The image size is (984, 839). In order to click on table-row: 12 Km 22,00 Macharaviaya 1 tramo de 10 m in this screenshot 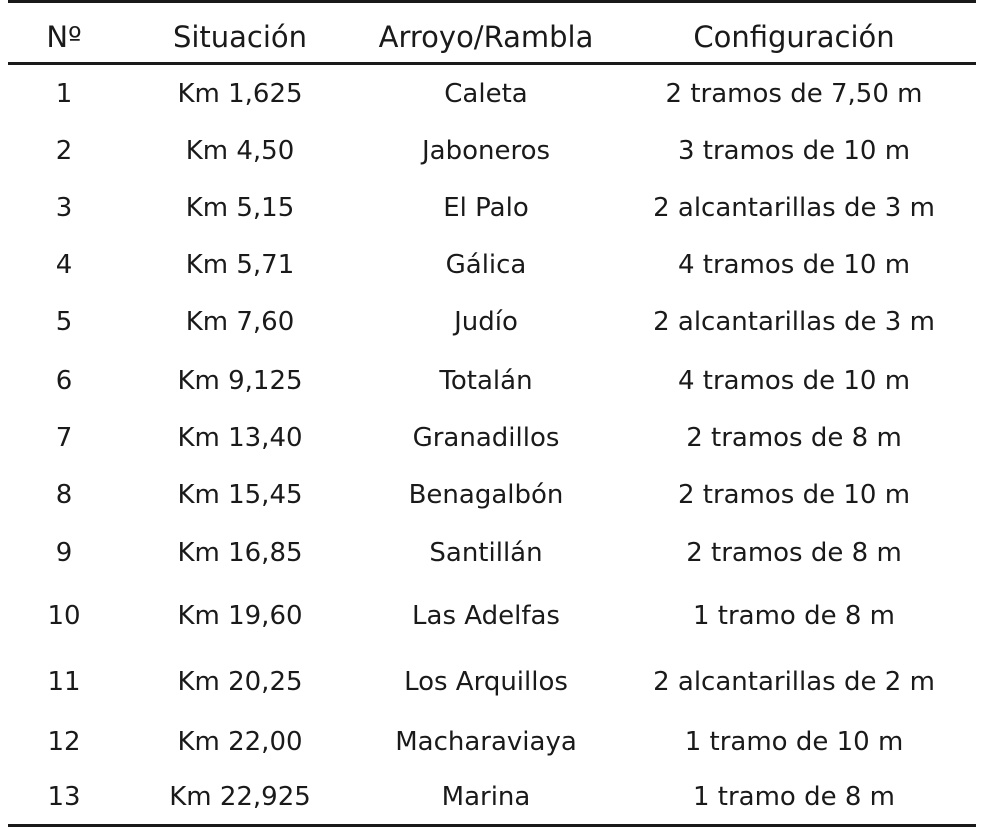, I will do `click(492, 742)`.